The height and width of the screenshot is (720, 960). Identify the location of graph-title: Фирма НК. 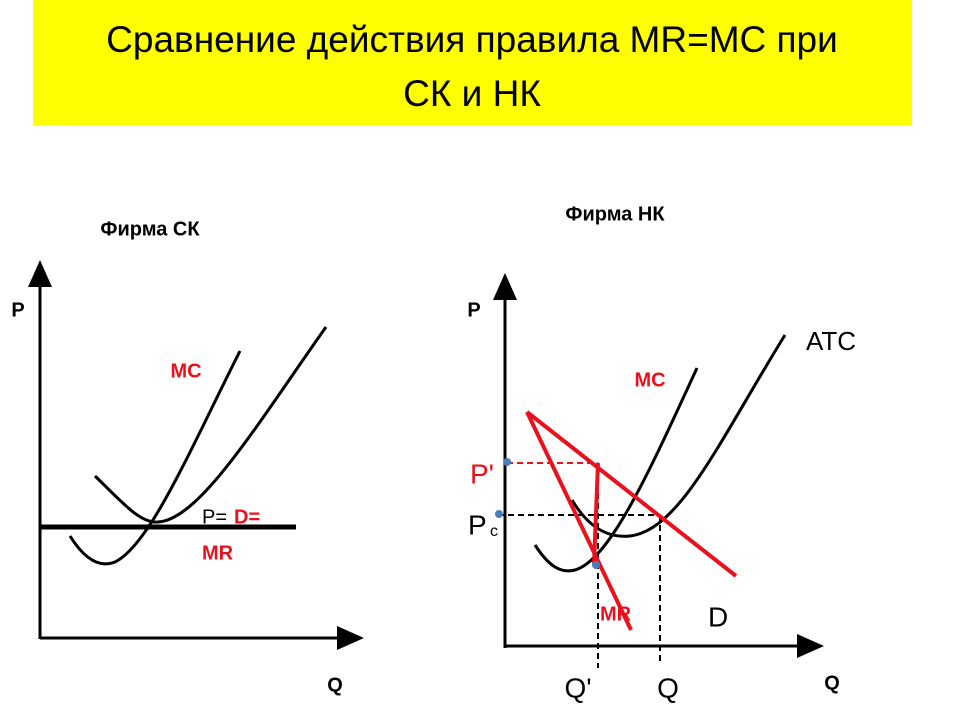
(615, 214).